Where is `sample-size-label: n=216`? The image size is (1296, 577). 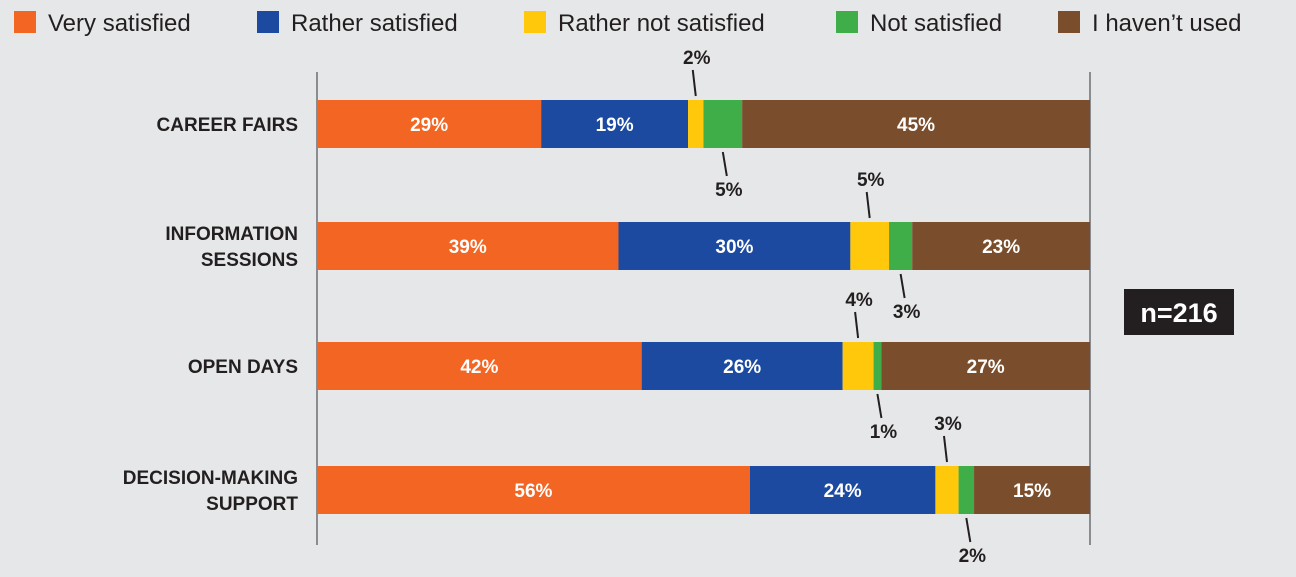 sample-size-label: n=216 is located at coordinates (1178, 313).